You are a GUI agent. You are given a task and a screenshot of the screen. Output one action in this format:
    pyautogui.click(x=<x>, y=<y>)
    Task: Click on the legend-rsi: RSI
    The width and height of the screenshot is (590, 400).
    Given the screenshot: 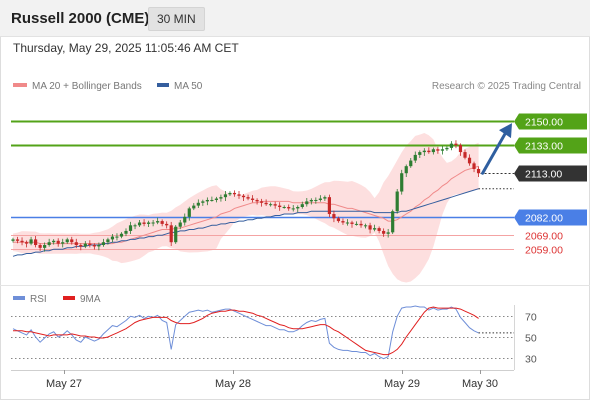 What is the action you would take?
    pyautogui.click(x=30, y=299)
    